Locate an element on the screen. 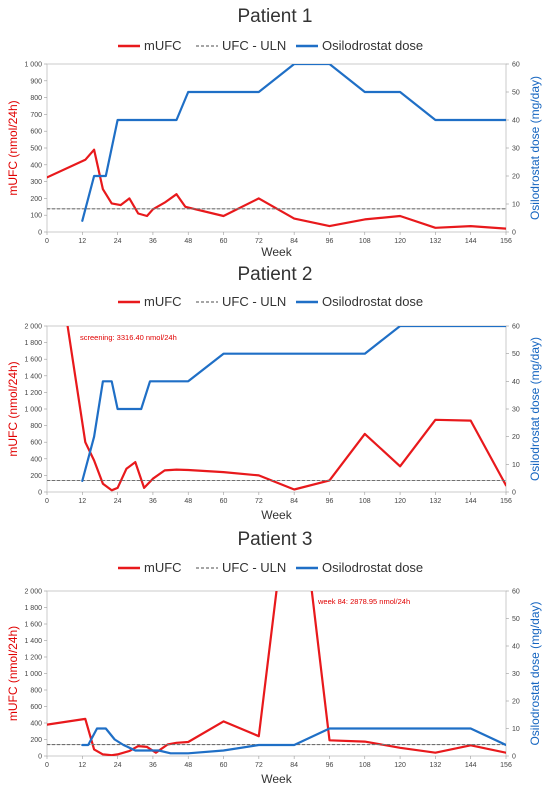  series-line-dose is located at coordinates (293, 741).